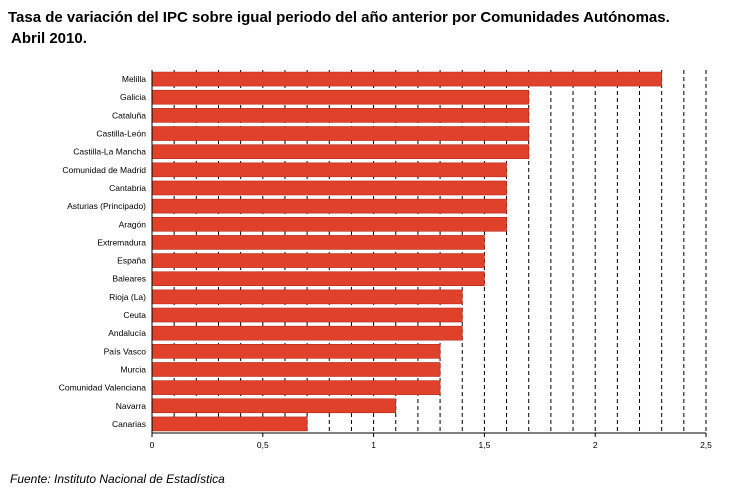  Describe the element at coordinates (121, 242) in the screenshot. I see `category-label: Extremadura` at that location.